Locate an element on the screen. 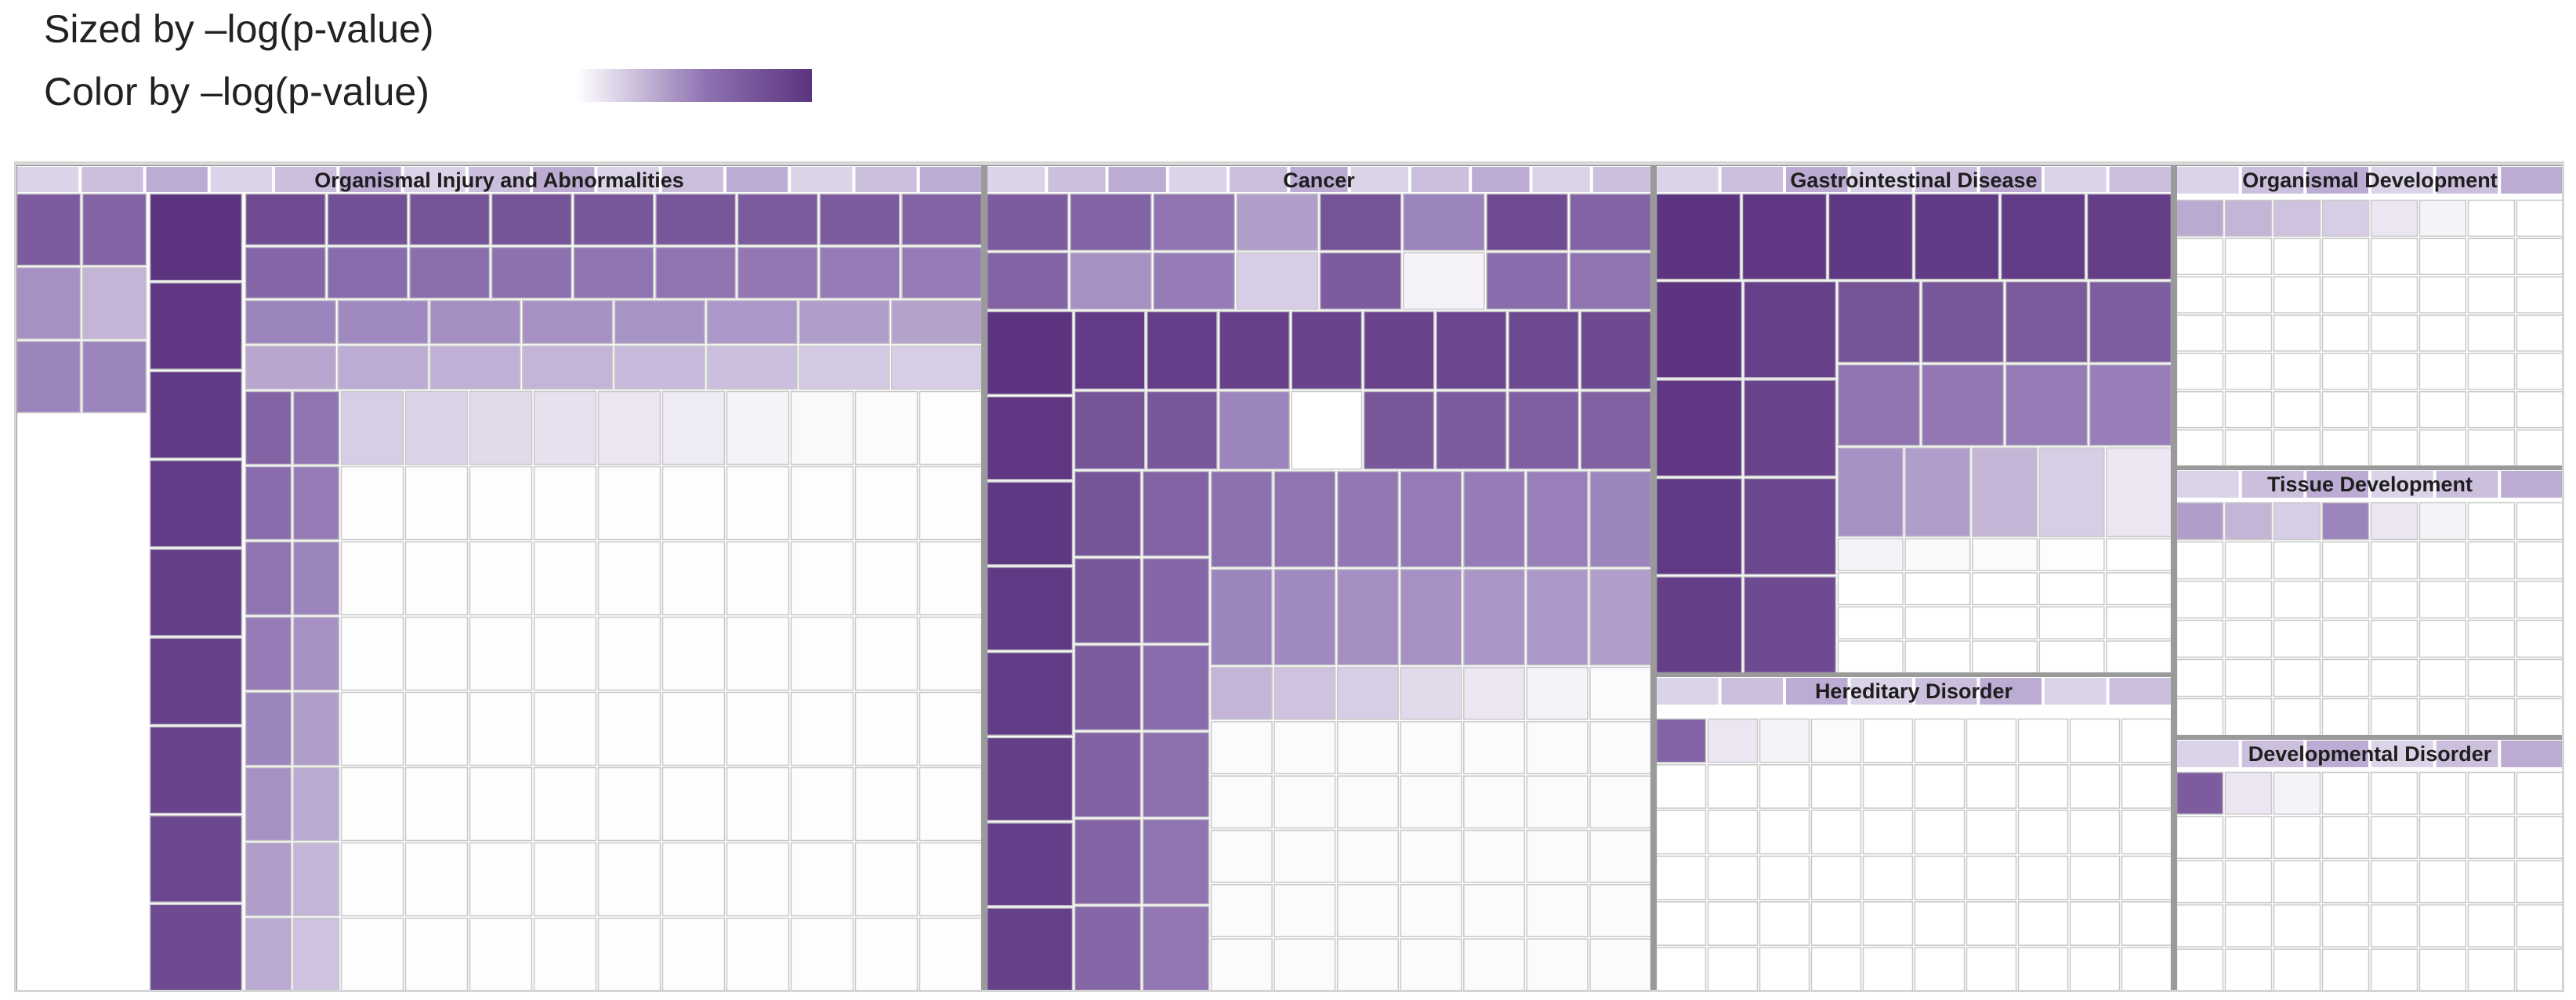  developmental-disorder-header-cell is located at coordinates (2337, 754).